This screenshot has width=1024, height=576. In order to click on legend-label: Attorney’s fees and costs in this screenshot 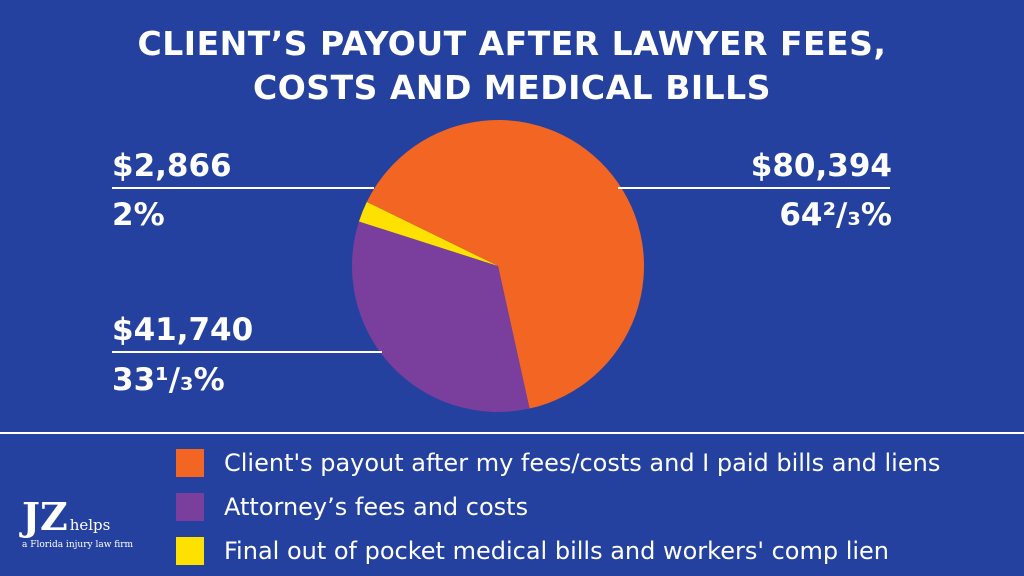, I will do `click(376, 507)`.